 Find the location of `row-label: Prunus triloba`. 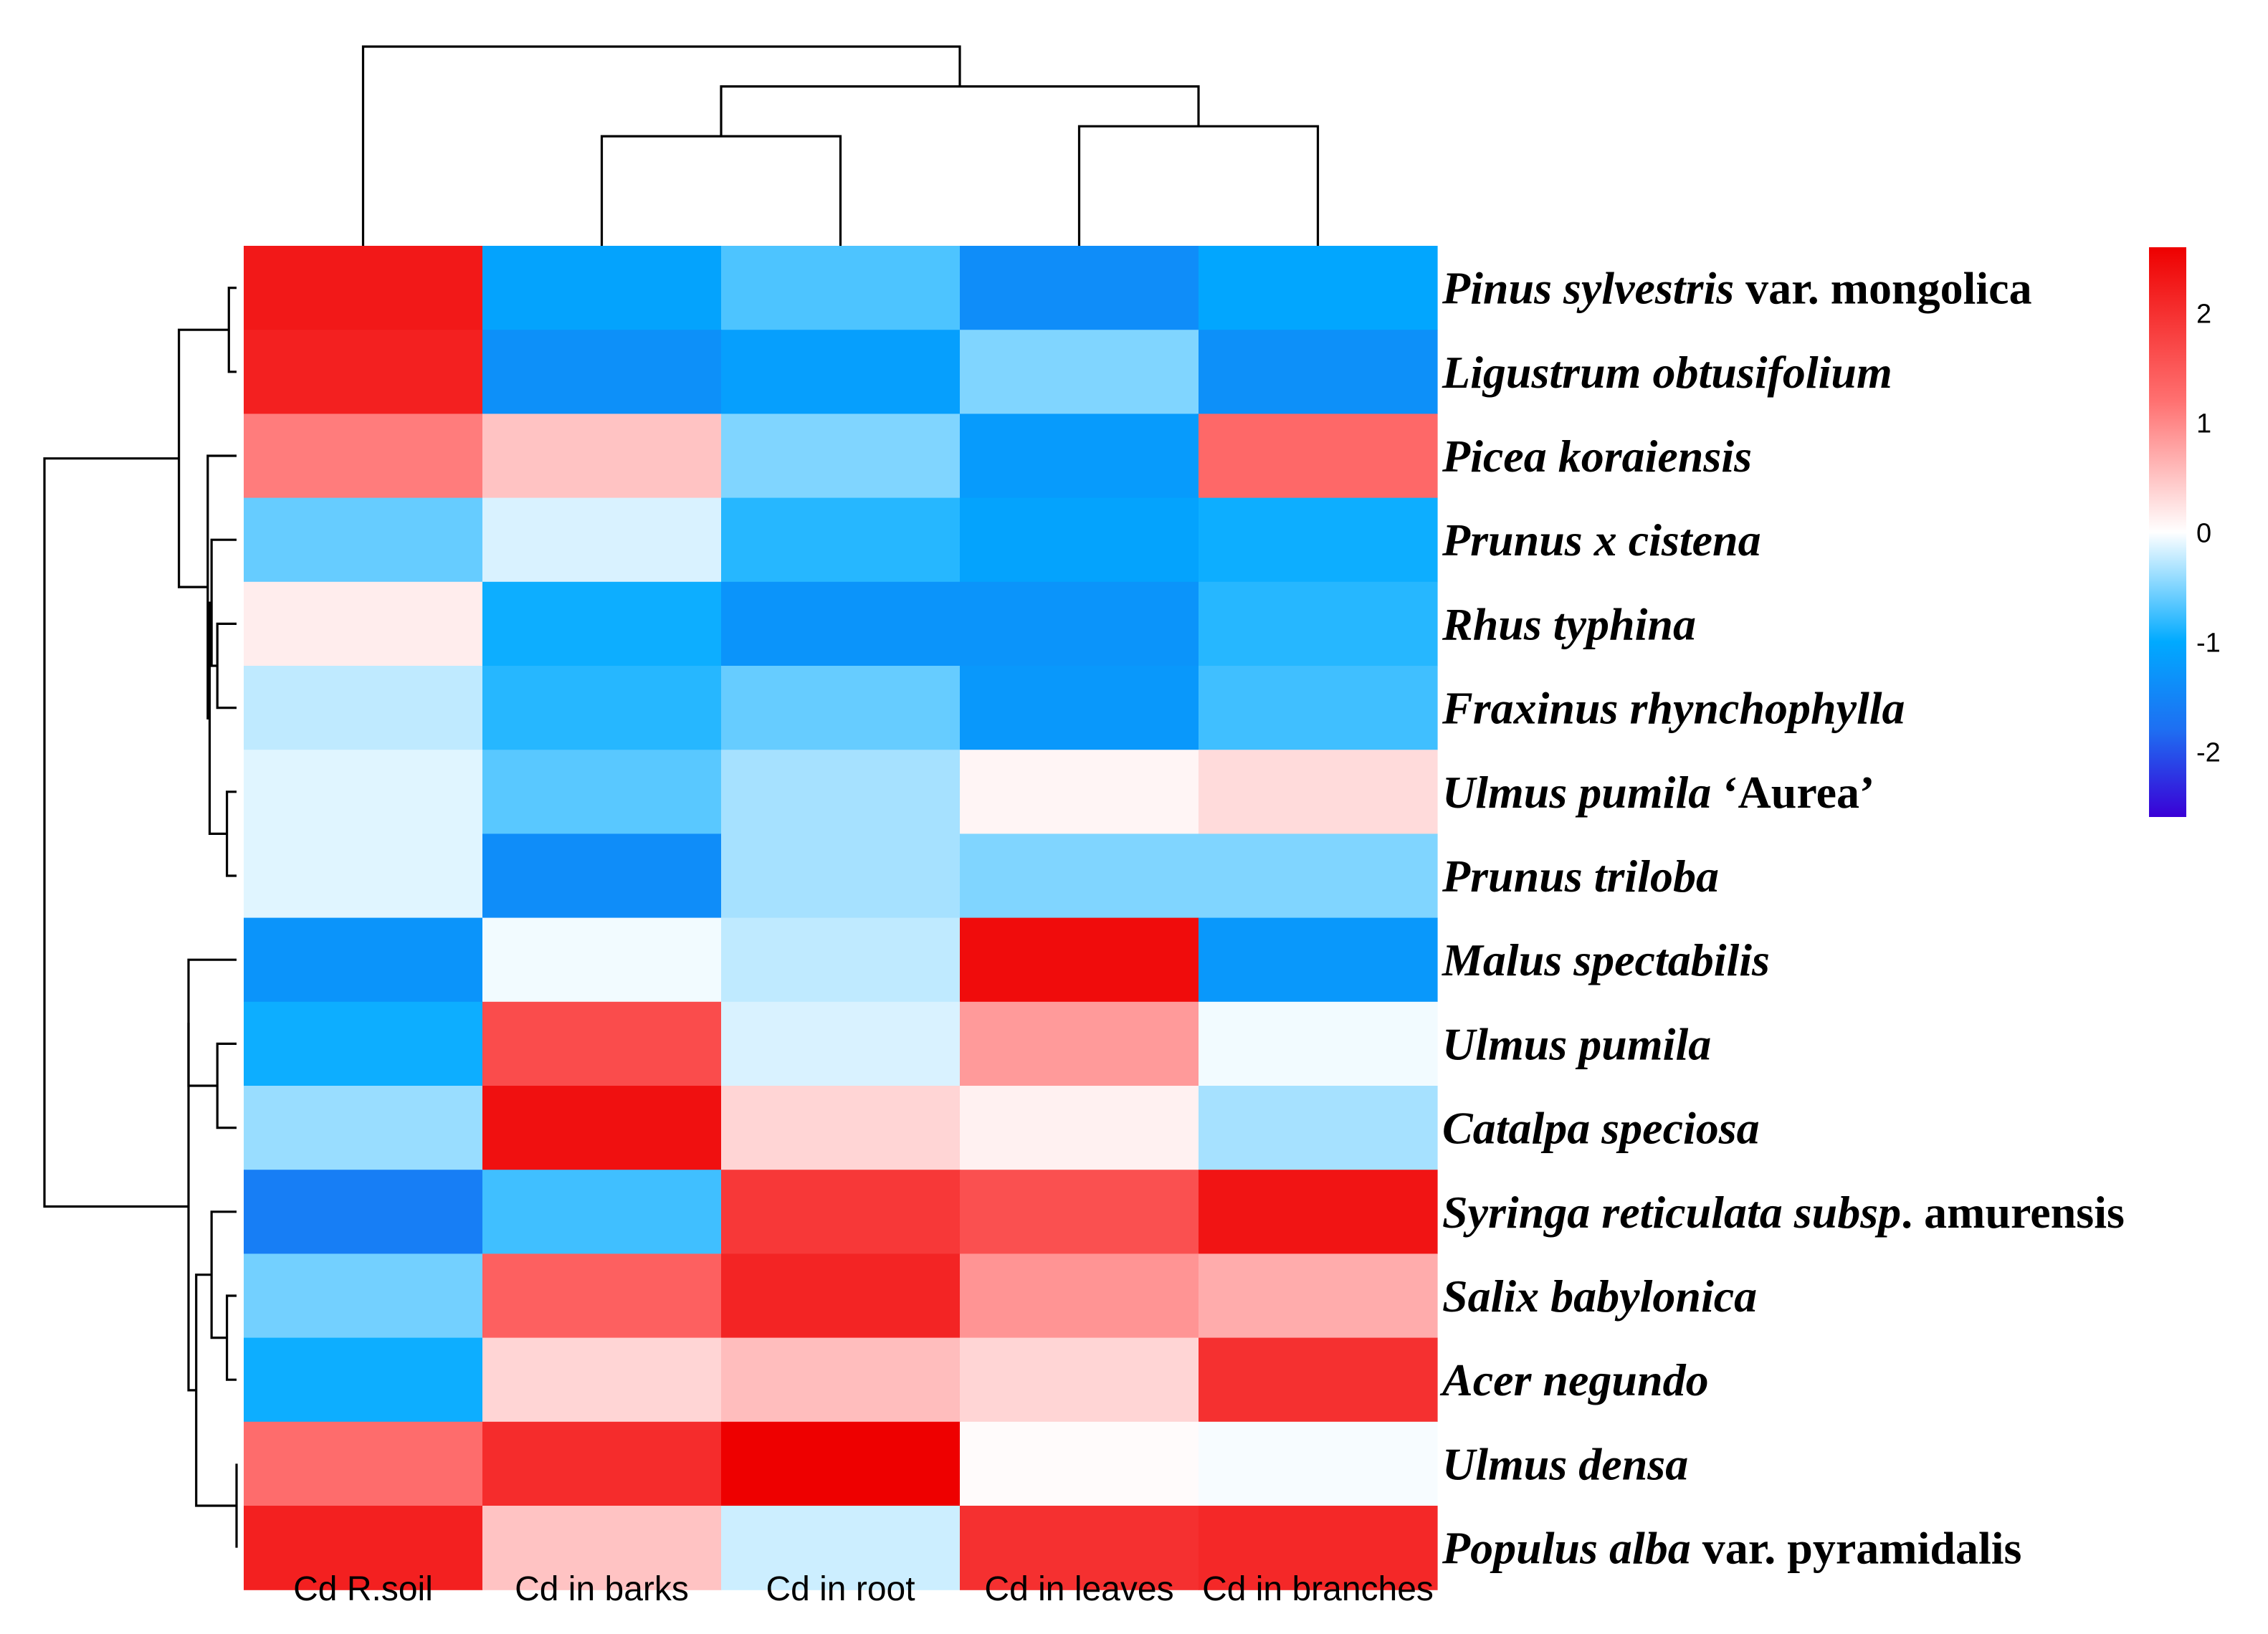

row-label: Prunus triloba is located at coordinates (1580, 876).